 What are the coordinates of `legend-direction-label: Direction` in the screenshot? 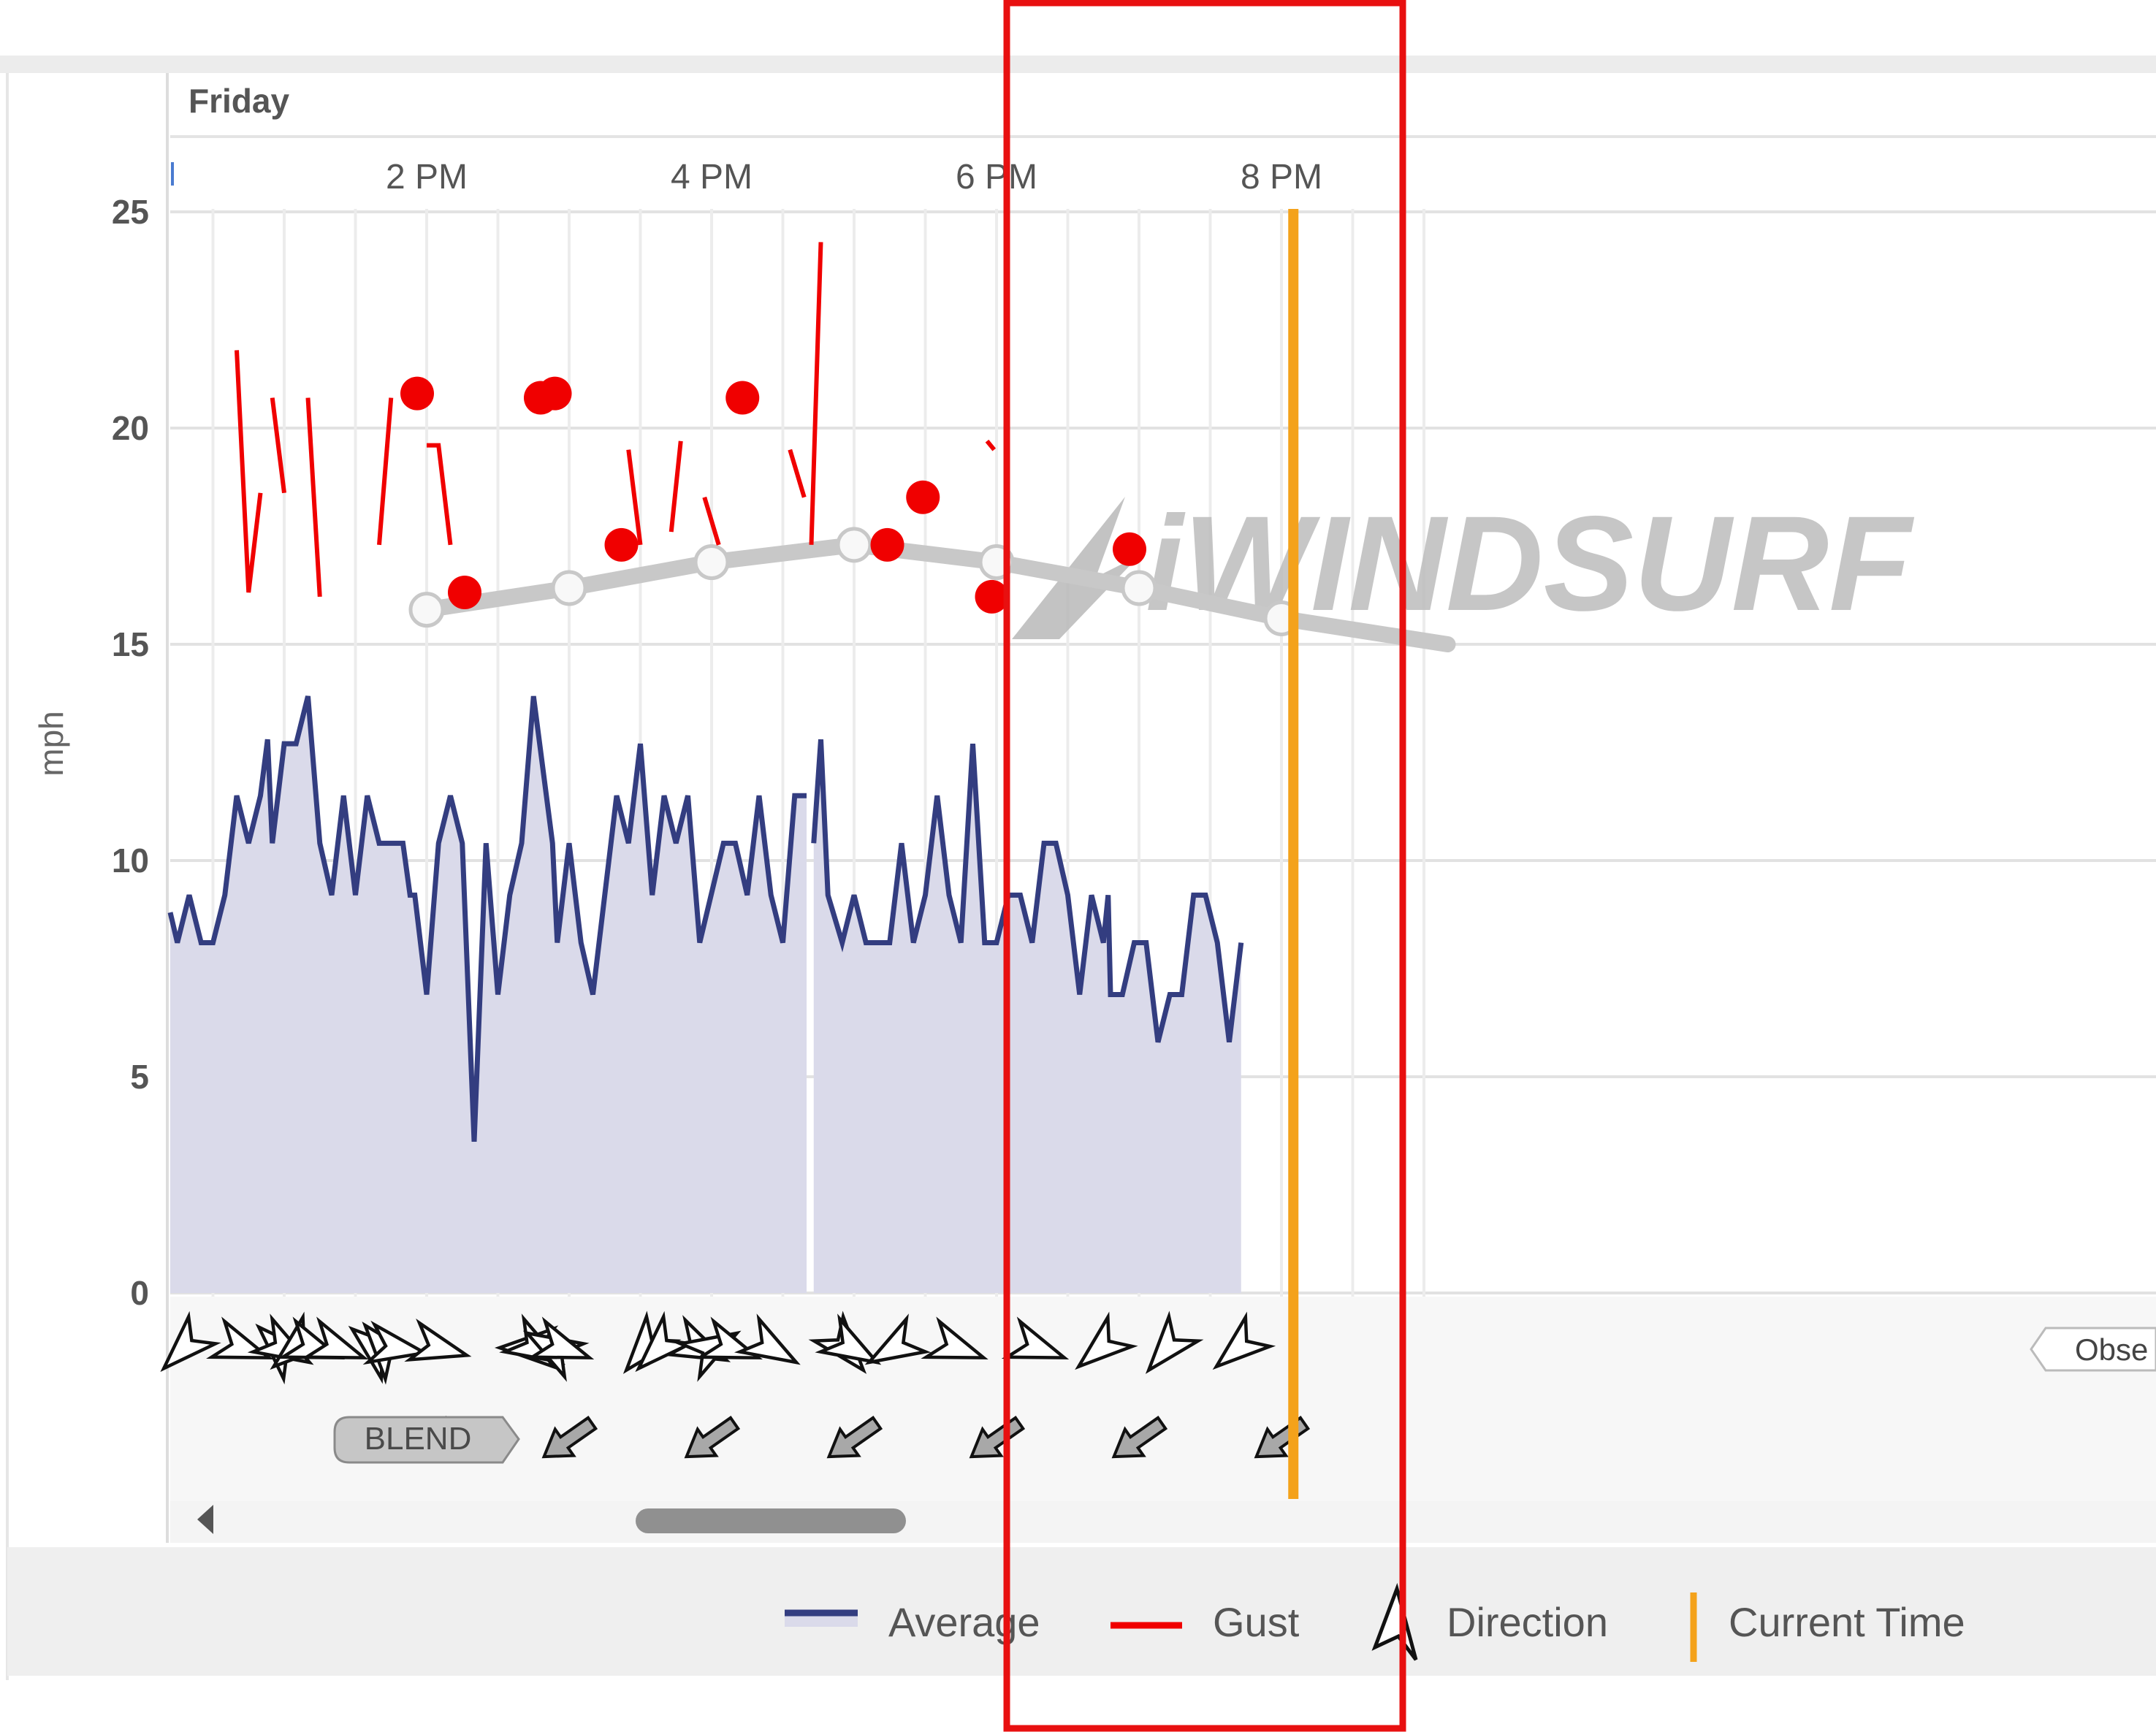 It's located at (1527, 1622).